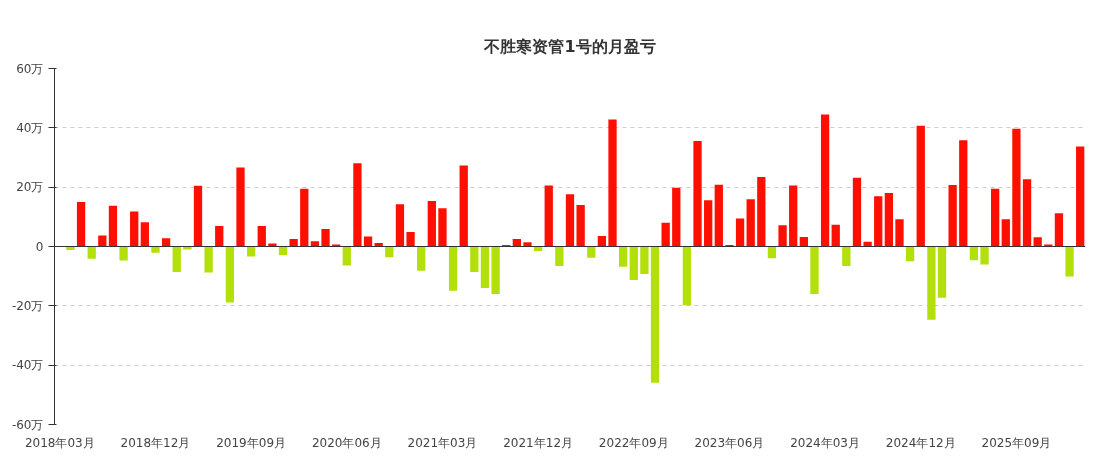 Image resolution: width=1102 pixels, height=456 pixels. What do you see at coordinates (30, 187) in the screenshot?
I see `y-tick-label: 20万` at bounding box center [30, 187].